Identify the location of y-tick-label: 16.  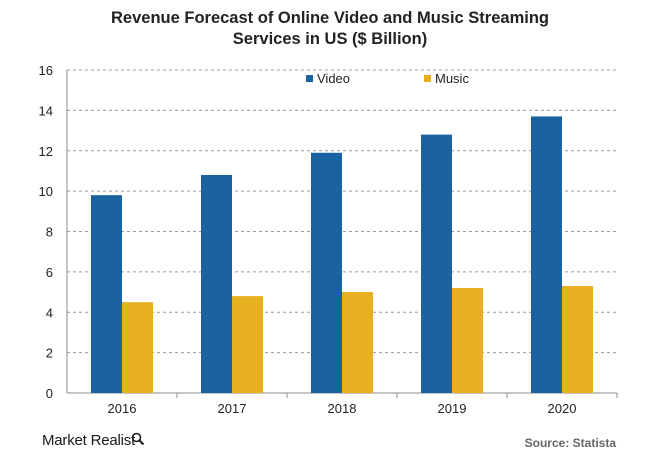
(46, 70).